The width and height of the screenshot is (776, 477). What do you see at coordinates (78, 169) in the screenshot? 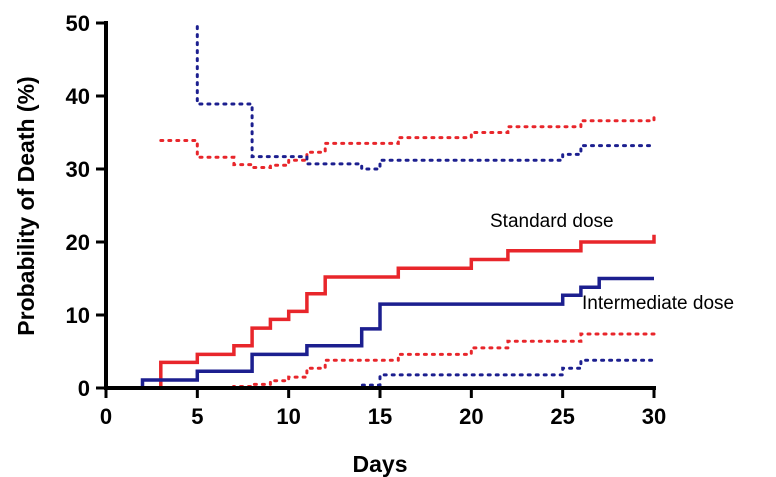
I see `y-tick-label: 30` at bounding box center [78, 169].